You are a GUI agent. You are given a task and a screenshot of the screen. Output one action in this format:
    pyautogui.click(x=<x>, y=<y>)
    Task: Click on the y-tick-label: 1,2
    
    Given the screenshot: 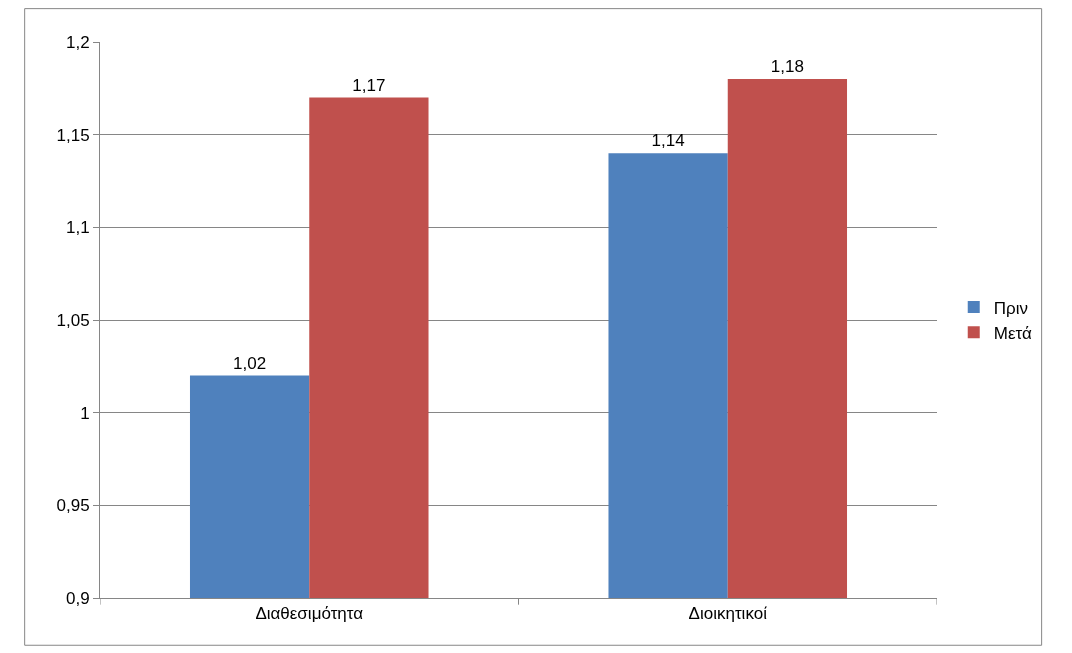 What is the action you would take?
    pyautogui.click(x=77, y=42)
    